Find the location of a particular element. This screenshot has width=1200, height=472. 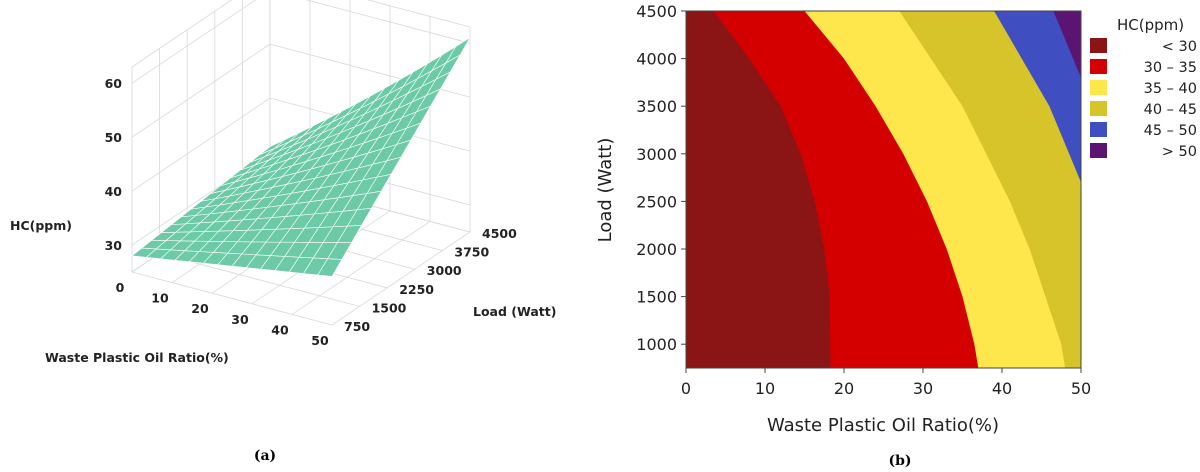

surface-z-axis-label: HC(ppm) is located at coordinates (41, 225).